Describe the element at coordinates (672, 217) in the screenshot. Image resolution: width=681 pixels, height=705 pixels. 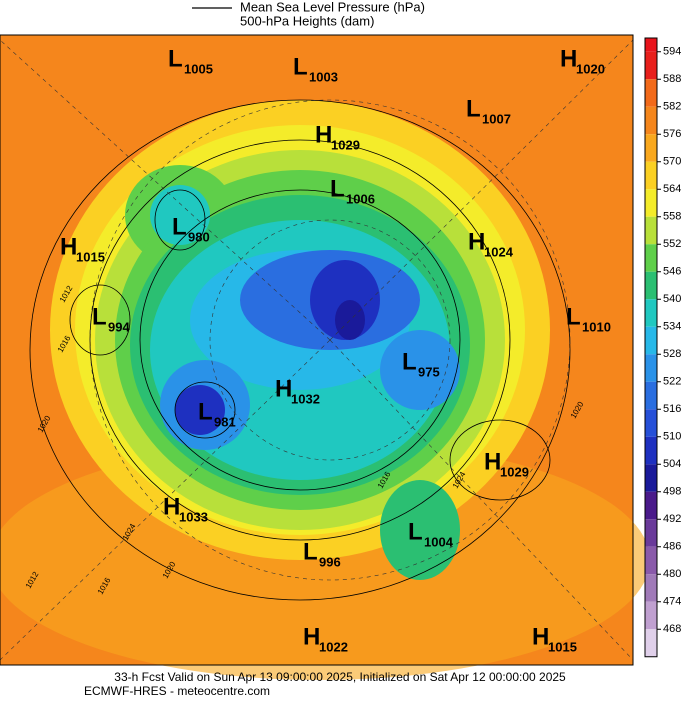
I see `colorbar-tick-label: 558` at that location.